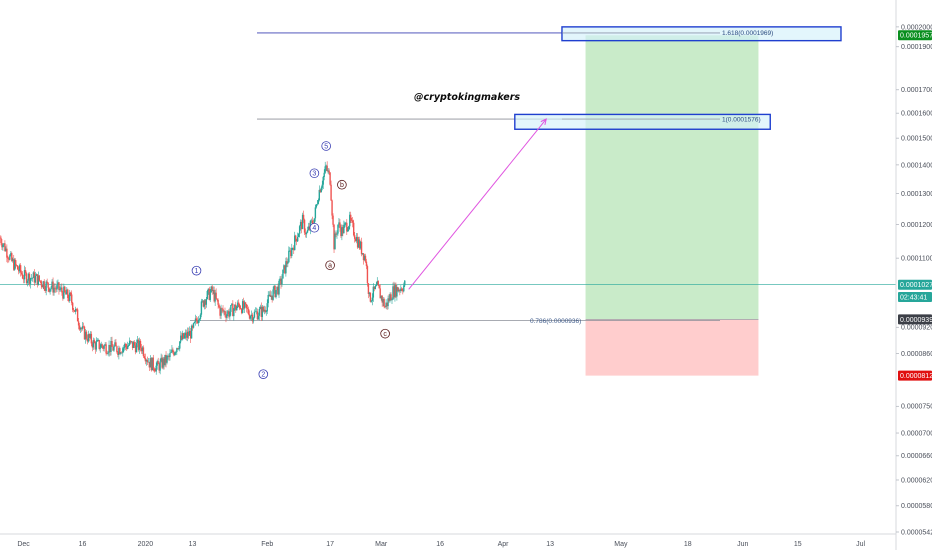 The width and height of the screenshot is (932, 550). Describe the element at coordinates (550, 544) in the screenshot. I see `time-tick-label: 13` at that location.